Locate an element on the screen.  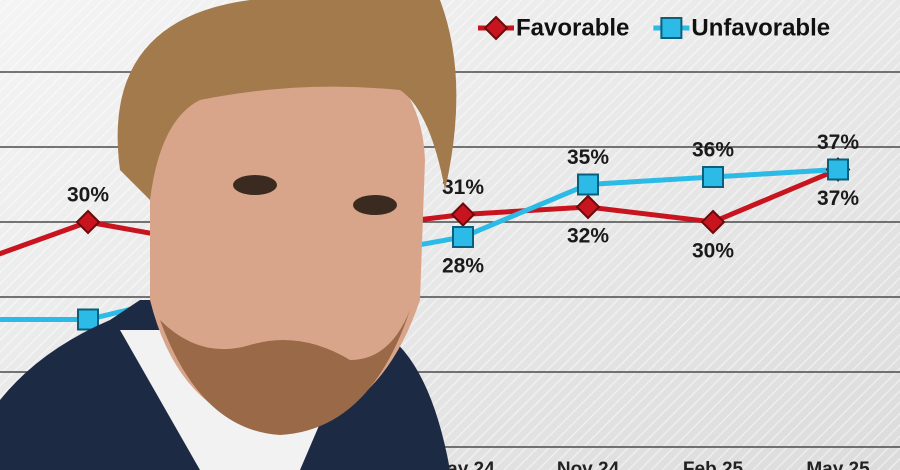
value-label: 28% is located at coordinates (463, 266).